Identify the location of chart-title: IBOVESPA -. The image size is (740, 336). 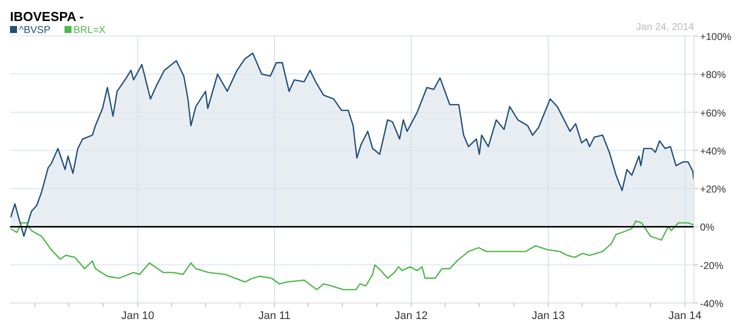
(47, 16).